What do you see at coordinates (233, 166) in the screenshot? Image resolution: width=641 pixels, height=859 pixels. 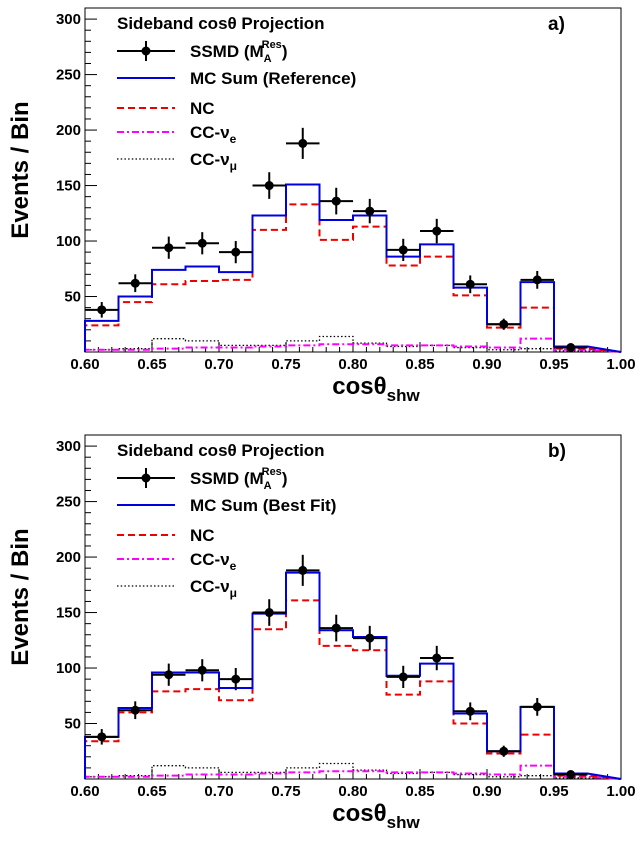 I see `legend-label-sub: μ` at bounding box center [233, 166].